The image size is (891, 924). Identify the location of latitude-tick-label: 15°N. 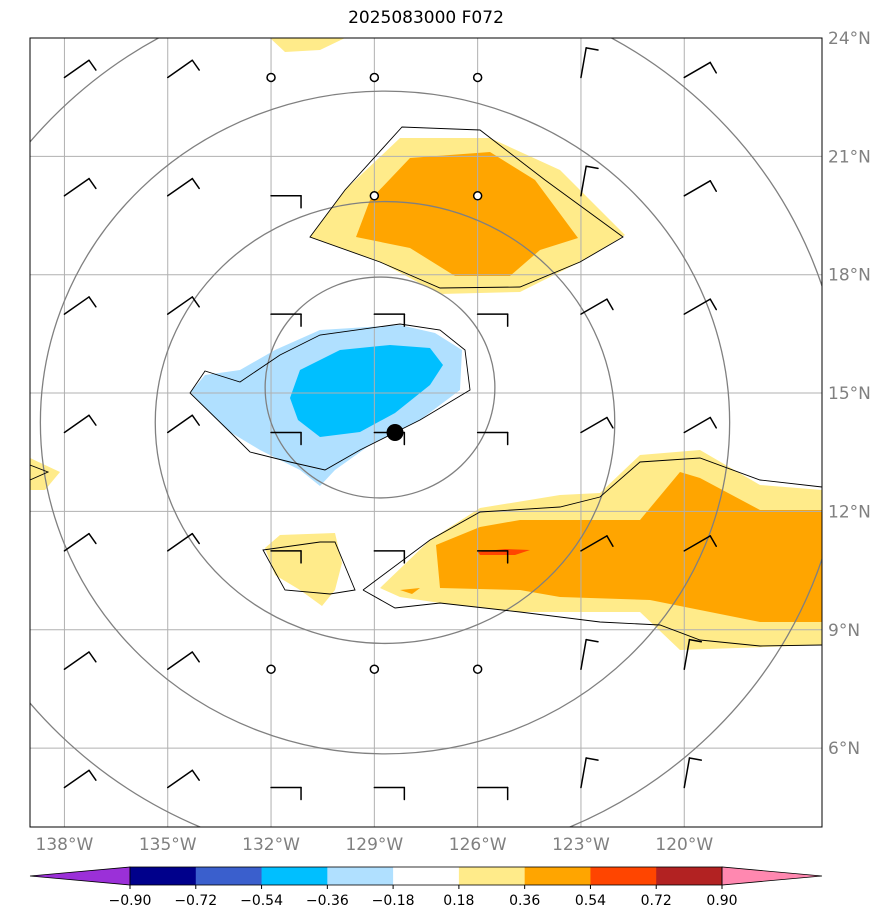
(849, 394).